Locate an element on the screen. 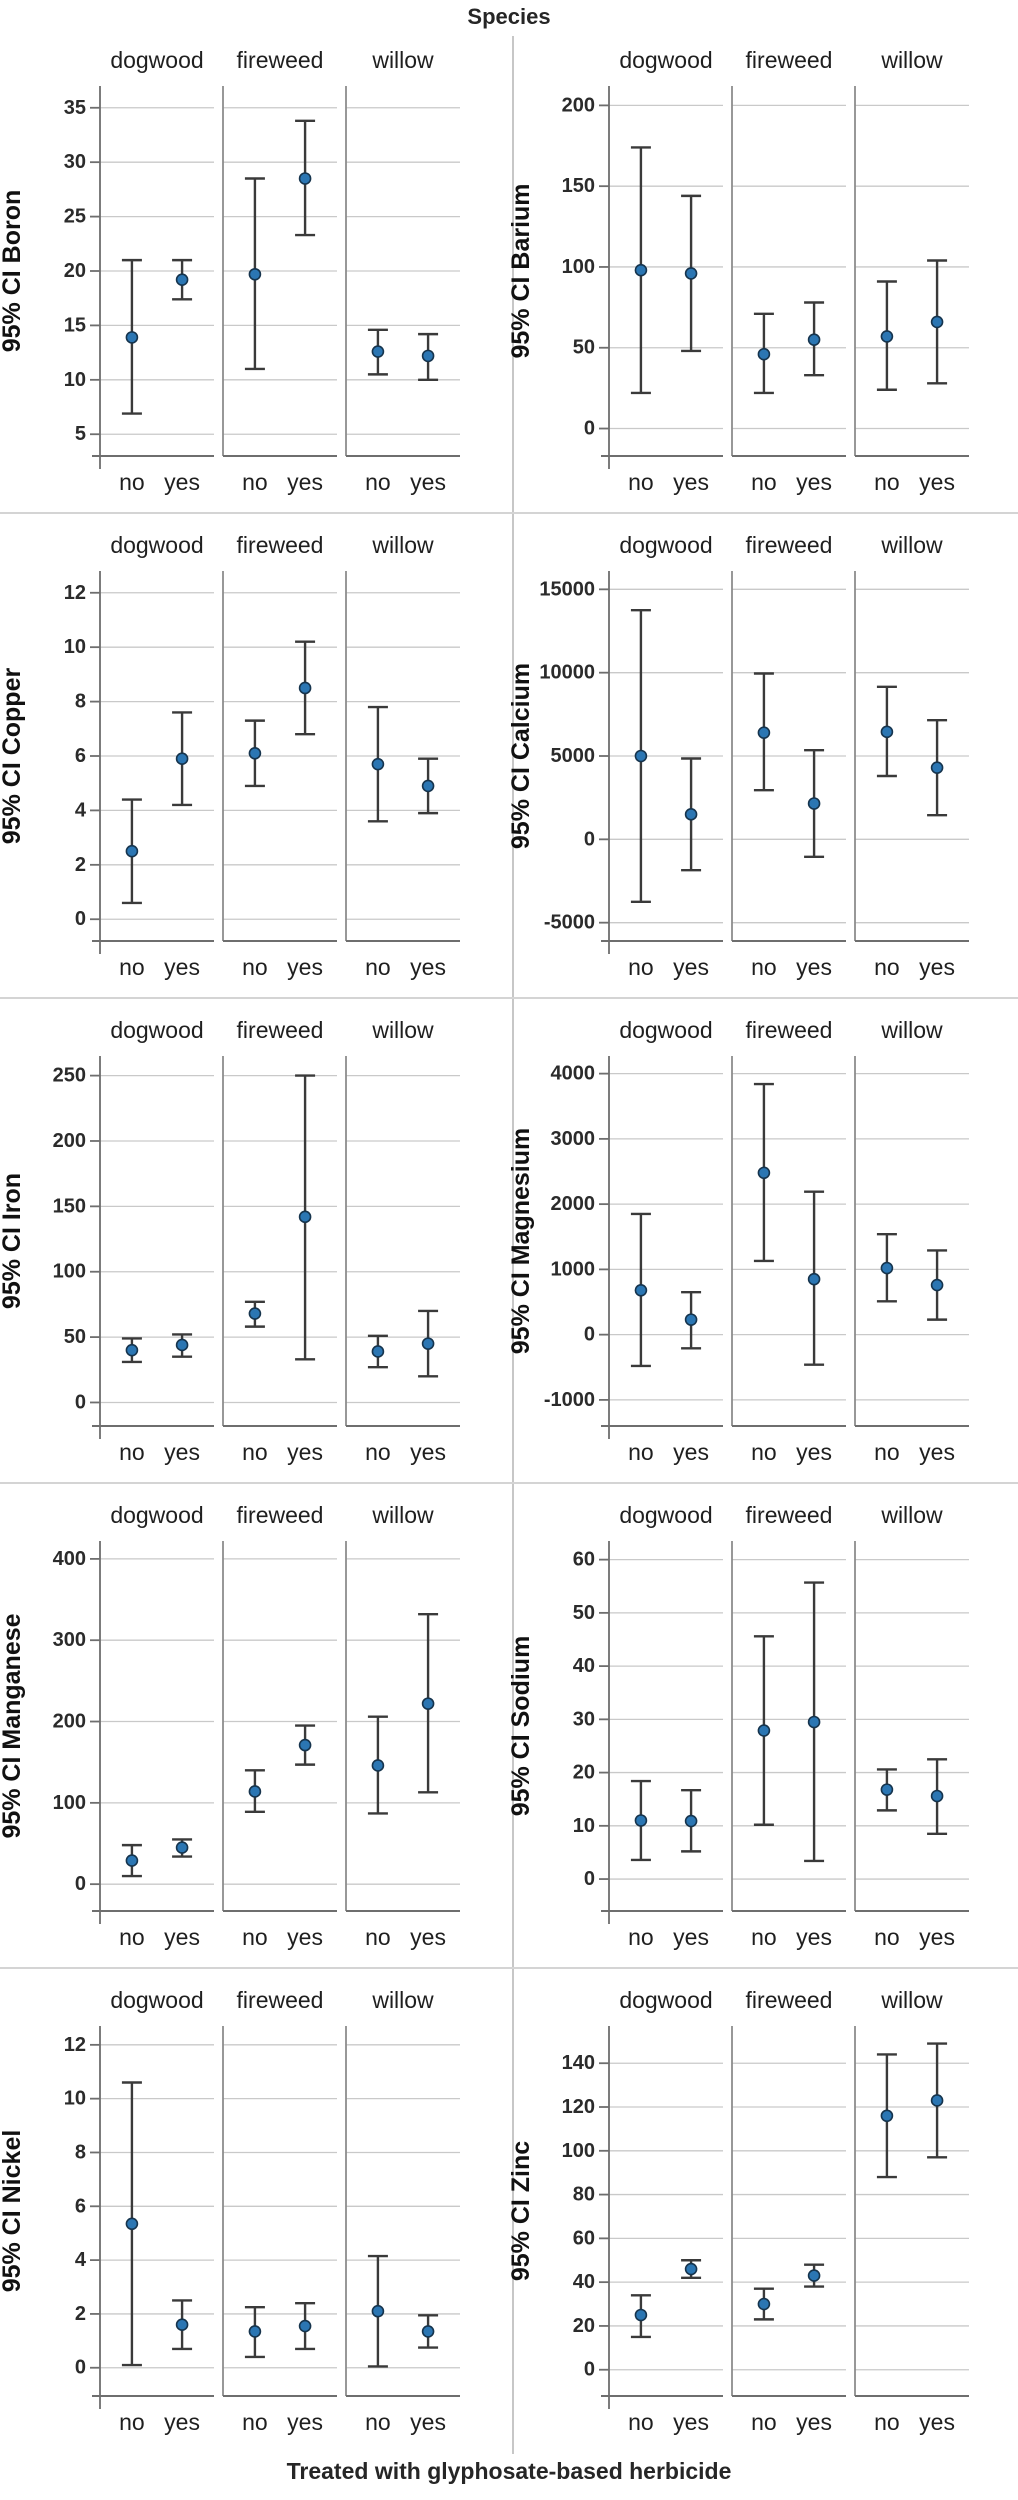 This screenshot has height=2500, width=1018. y-tick-label: -5000 is located at coordinates (569, 923).